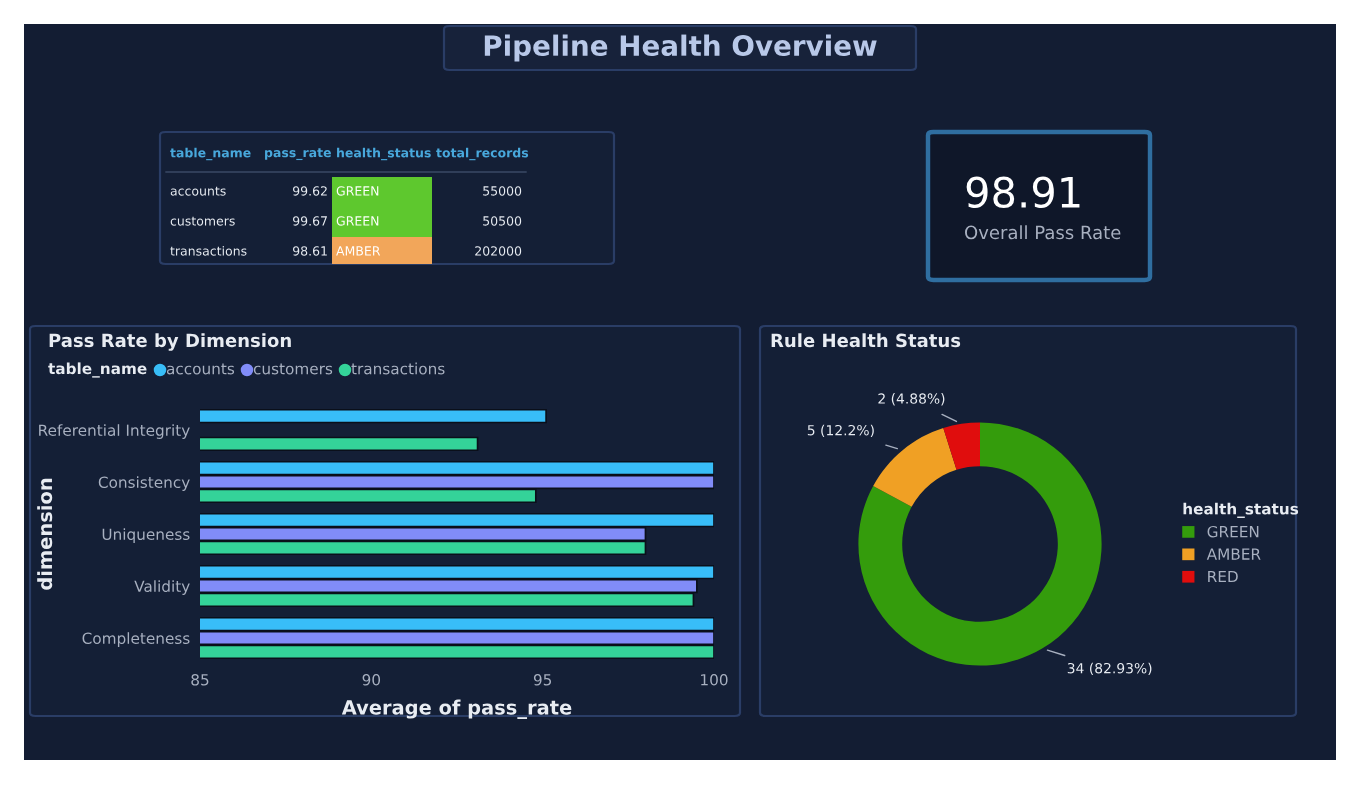 This screenshot has width=1360, height=786. What do you see at coordinates (866, 340) in the screenshot?
I see `chart-title: Rule Health Status` at bounding box center [866, 340].